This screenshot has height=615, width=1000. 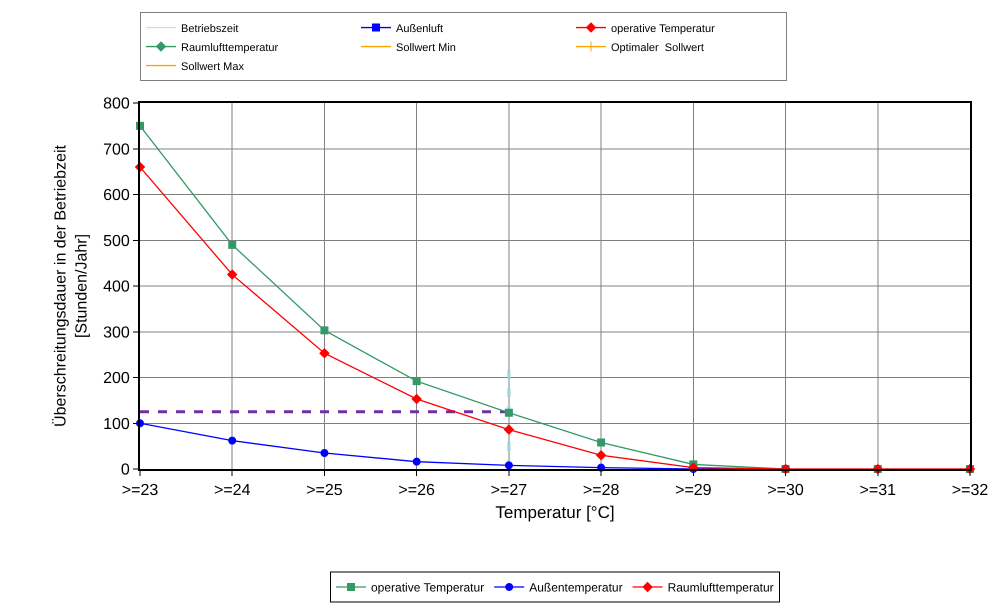 What do you see at coordinates (116, 424) in the screenshot?
I see `y-tick-label: 100` at bounding box center [116, 424].